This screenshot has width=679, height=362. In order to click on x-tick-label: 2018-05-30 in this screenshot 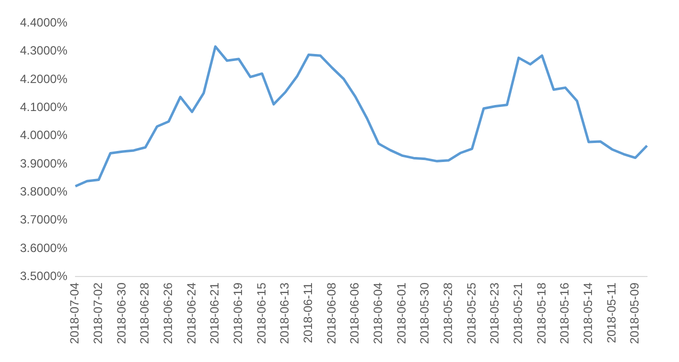, I will do `click(425, 313)`.